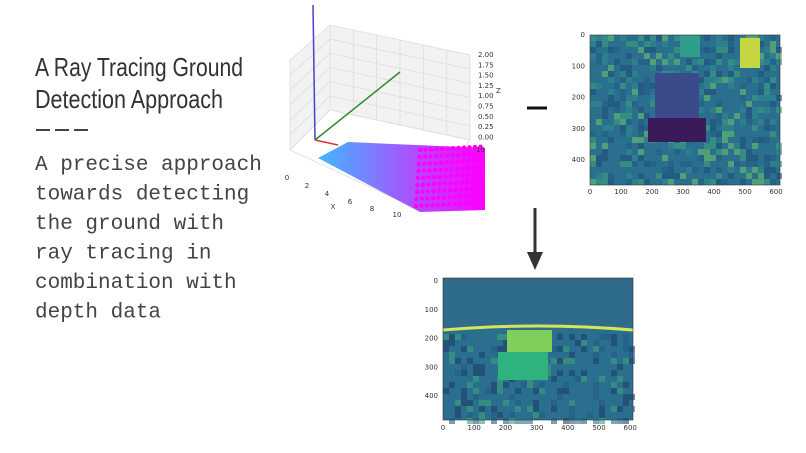  What do you see at coordinates (536, 428) in the screenshot?
I see `x-tick-label: 300` at bounding box center [536, 428].